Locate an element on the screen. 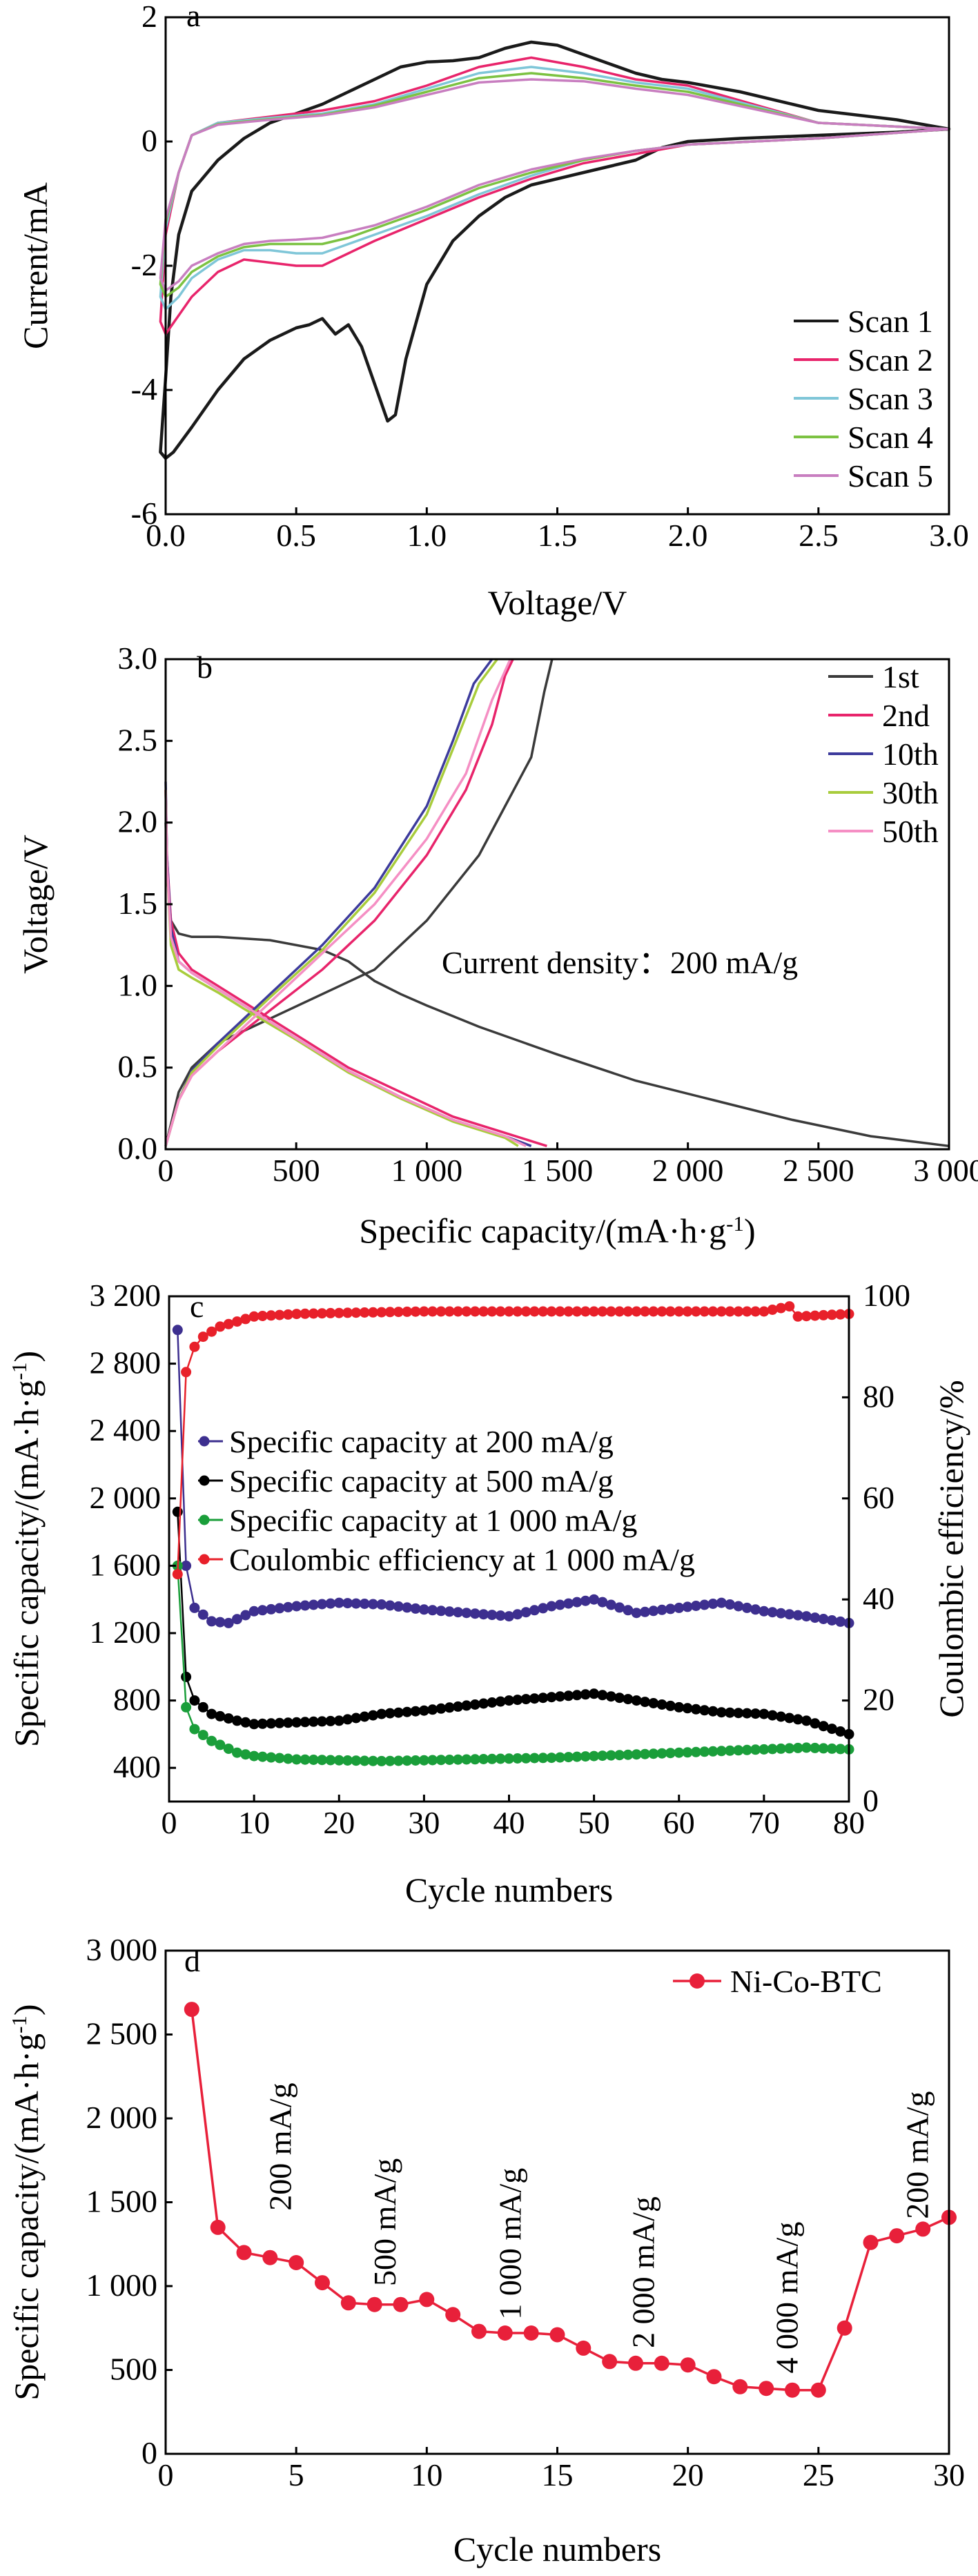  legend-label: 2nd is located at coordinates (906, 715).